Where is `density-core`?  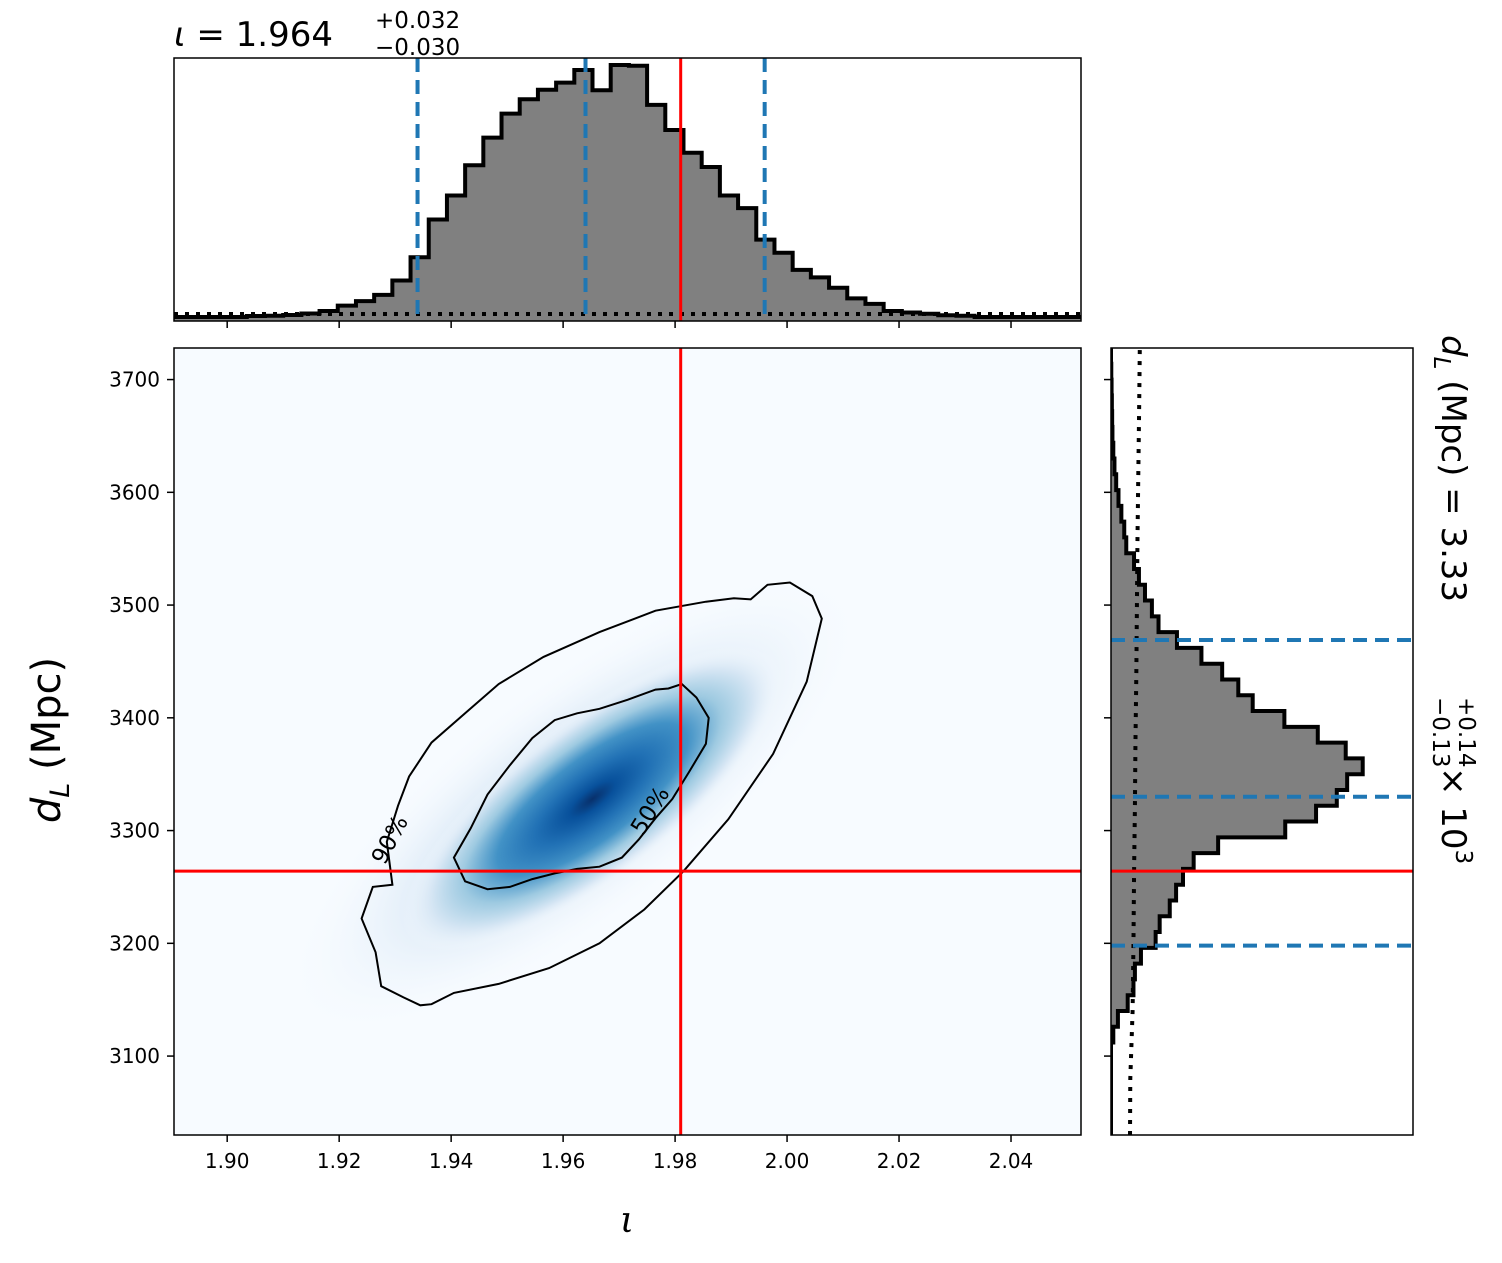
density-core is located at coordinates (592, 799).